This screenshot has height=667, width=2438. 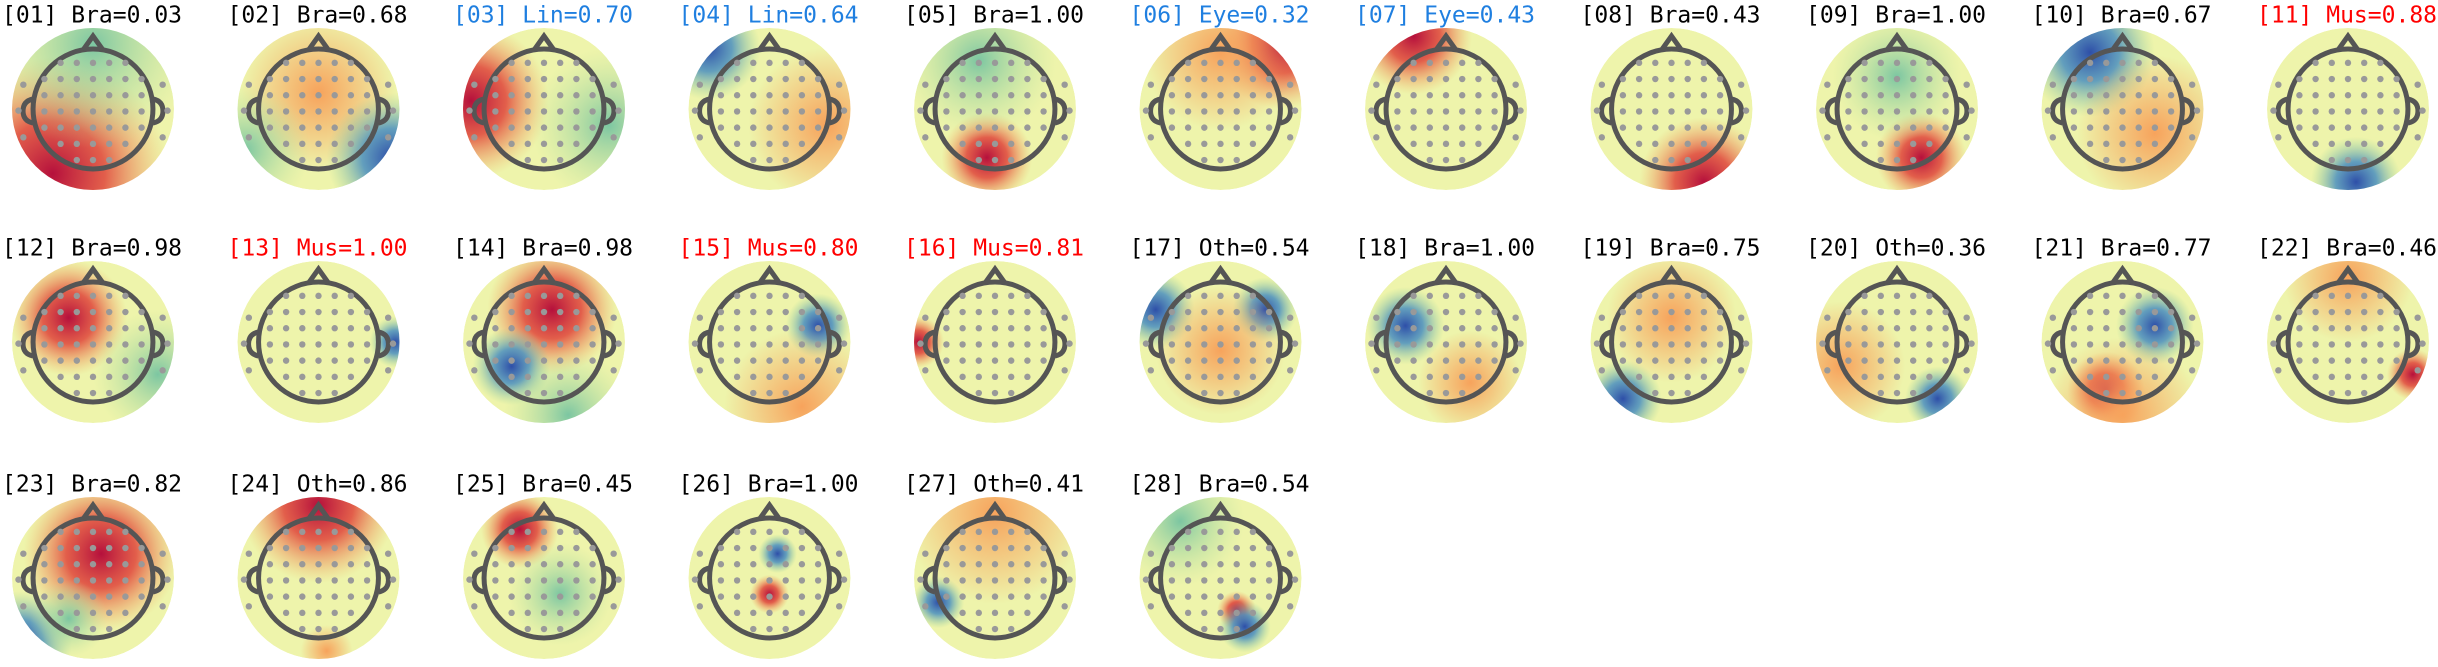 I want to click on map, so click(x=769, y=109).